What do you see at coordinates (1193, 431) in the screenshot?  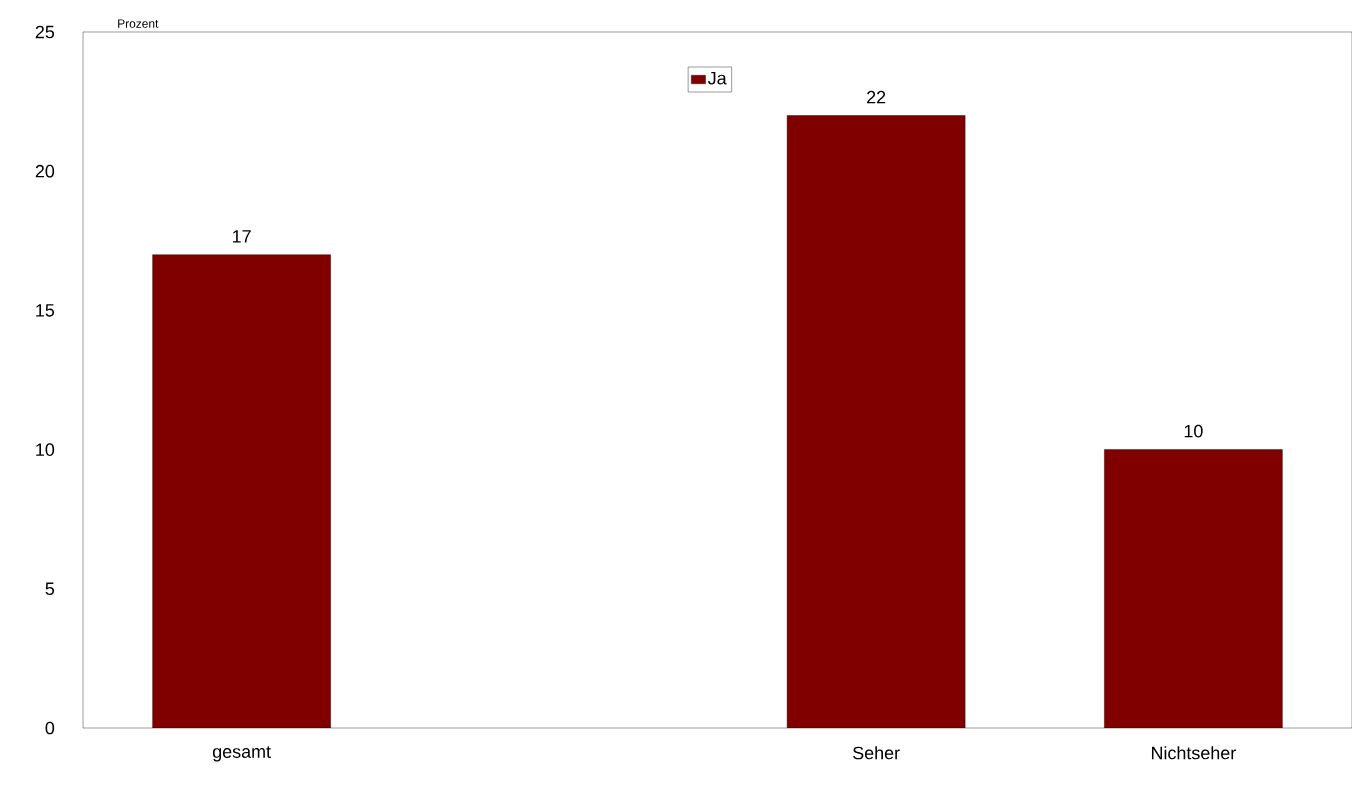 I see `data-label: 10` at bounding box center [1193, 431].